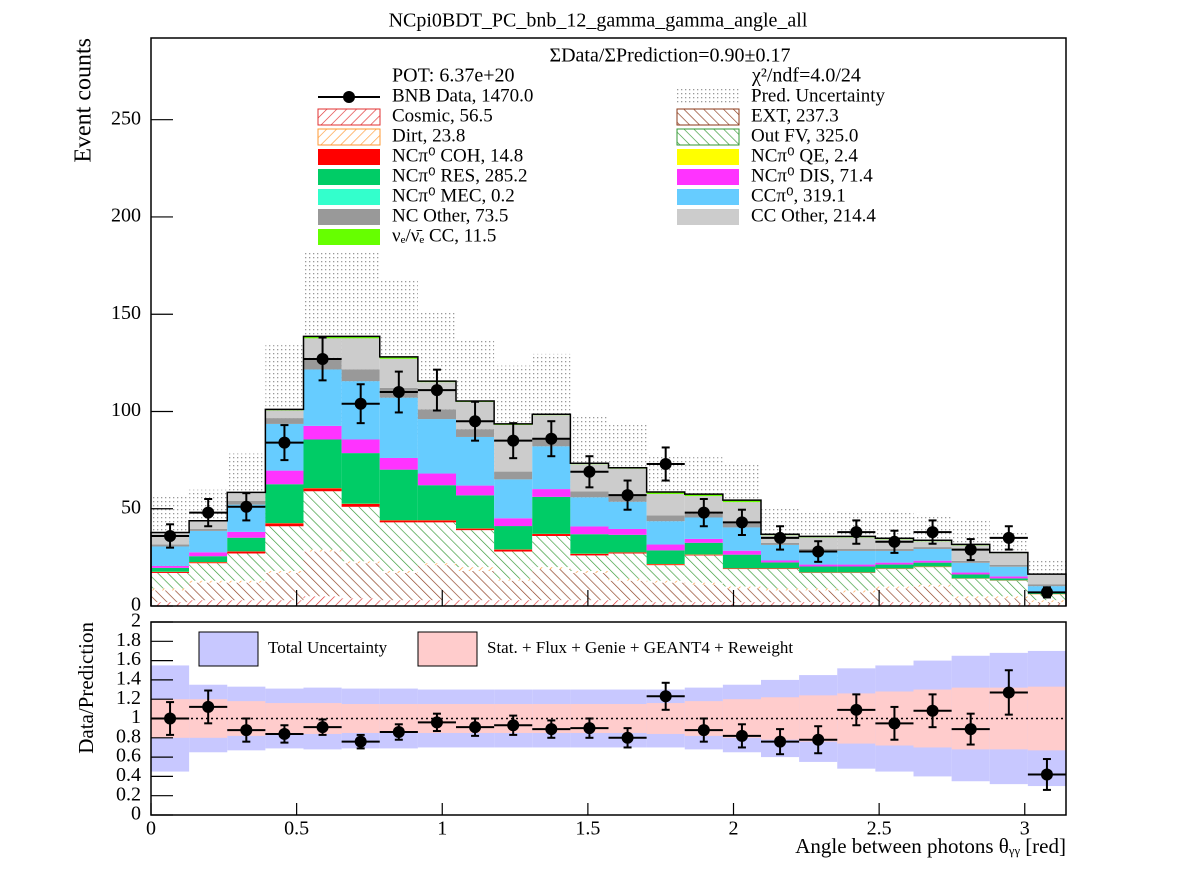  I want to click on x-axis-title: Angle between photons θᵧᵧ [red], so click(930, 846).